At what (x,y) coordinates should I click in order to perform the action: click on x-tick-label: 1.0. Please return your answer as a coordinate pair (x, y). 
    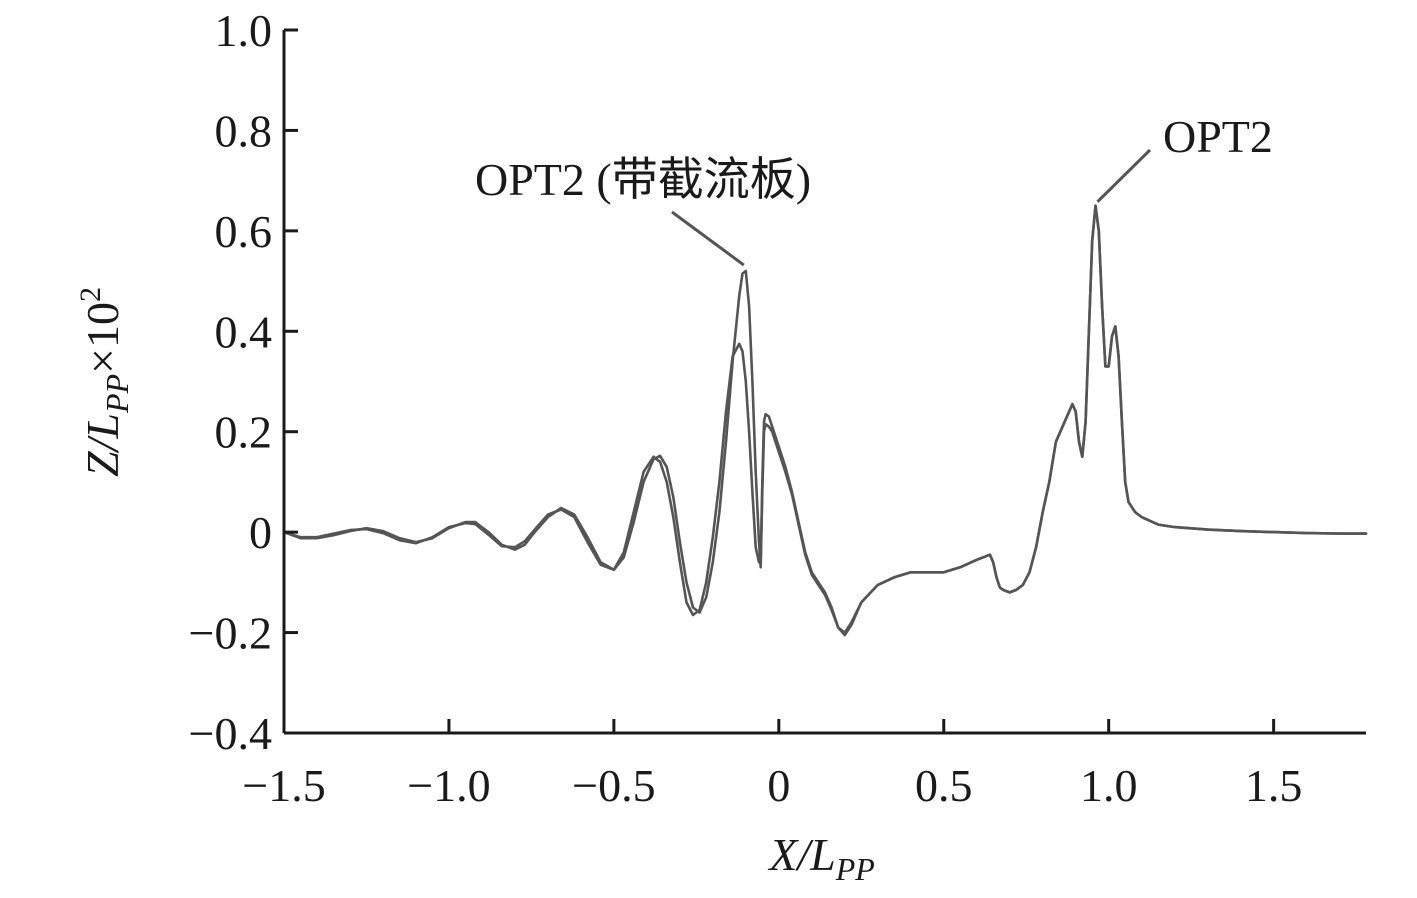
    Looking at the image, I should click on (1109, 785).